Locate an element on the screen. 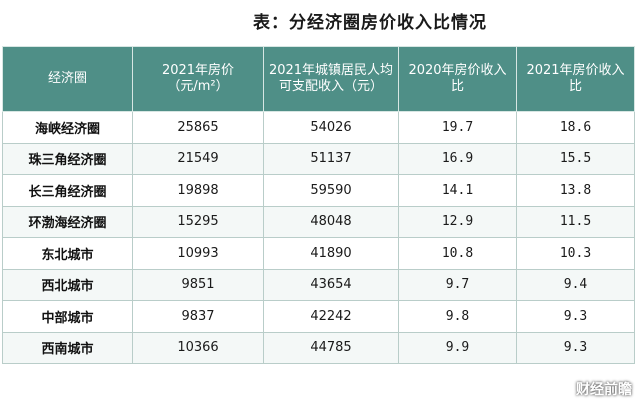 The image size is (640, 411). table-row: 西南城市 10366 44785 9.9 9.3 is located at coordinates (318, 347).